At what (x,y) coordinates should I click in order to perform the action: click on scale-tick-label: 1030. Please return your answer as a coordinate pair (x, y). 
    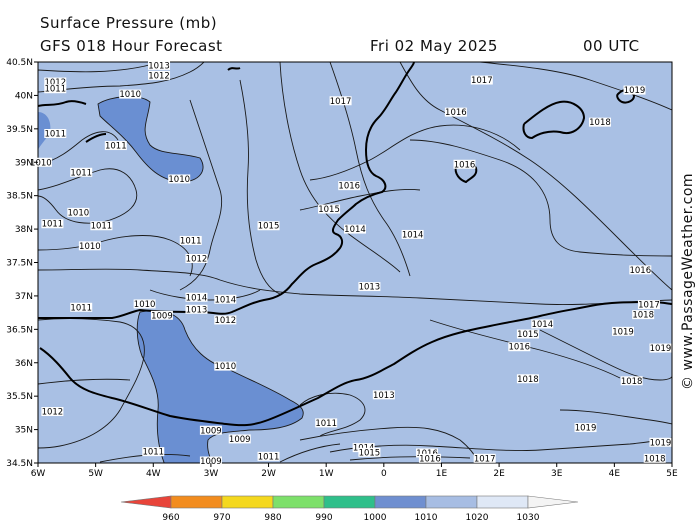
    Looking at the image, I should click on (528, 518).